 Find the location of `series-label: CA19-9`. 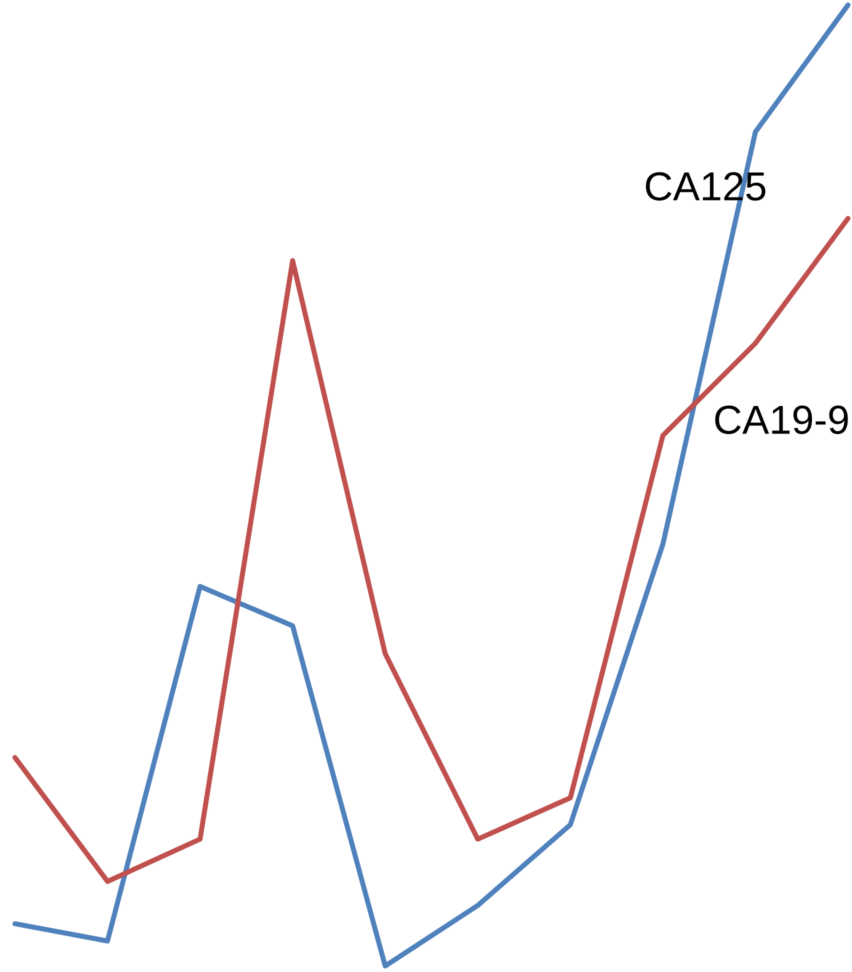

series-label: CA19-9 is located at coordinates (781, 420).